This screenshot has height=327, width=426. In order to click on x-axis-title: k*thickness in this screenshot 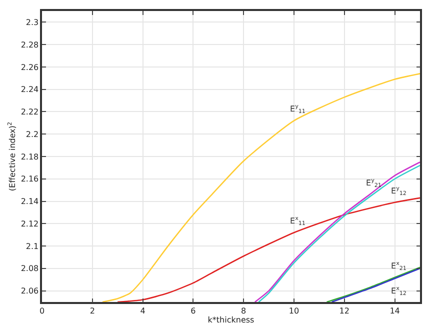, I will do `click(231, 319)`.